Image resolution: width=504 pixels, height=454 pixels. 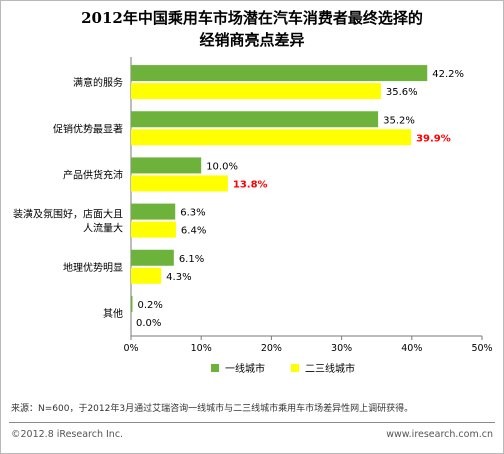 What do you see at coordinates (271, 137) in the screenshot?
I see `bar-s1-c1` at bounding box center [271, 137].